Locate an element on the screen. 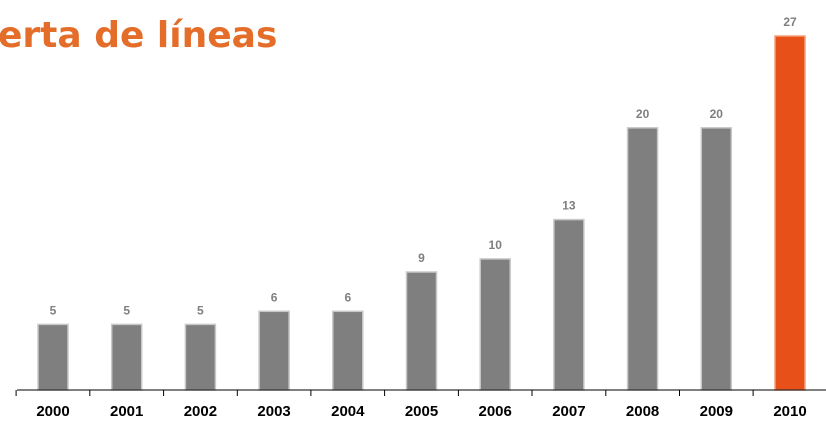 Image resolution: width=826 pixels, height=434 pixels. bar-2008 is located at coordinates (642, 259).